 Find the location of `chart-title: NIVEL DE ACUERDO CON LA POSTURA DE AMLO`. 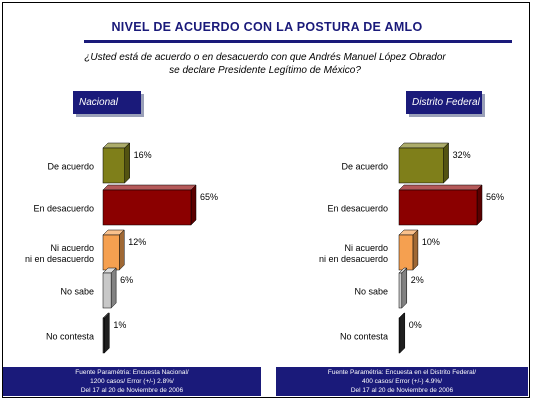

chart-title: NIVEL DE ACUERDO CON LA POSTURA DE AMLO is located at coordinates (267, 27).